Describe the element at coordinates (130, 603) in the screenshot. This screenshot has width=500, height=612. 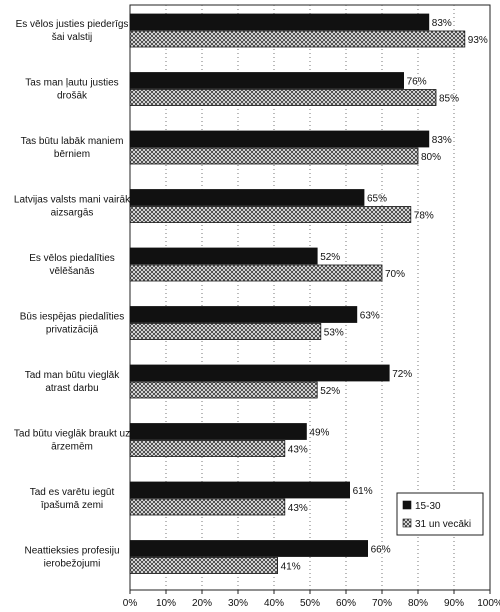
I see `x-tick-label: 0%` at that location.